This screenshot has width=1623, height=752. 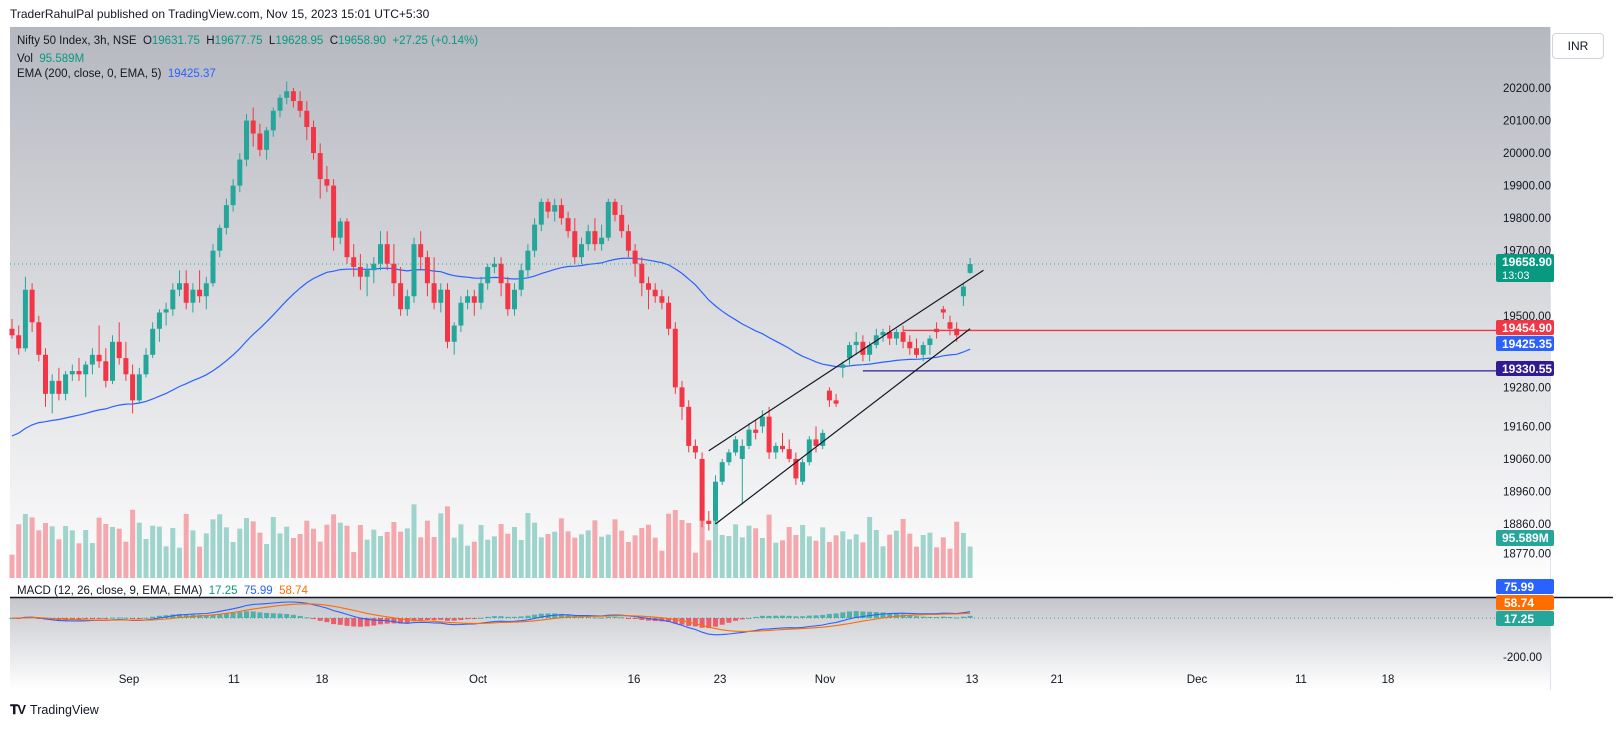 I want to click on time-tick-label: 13, so click(x=972, y=680).